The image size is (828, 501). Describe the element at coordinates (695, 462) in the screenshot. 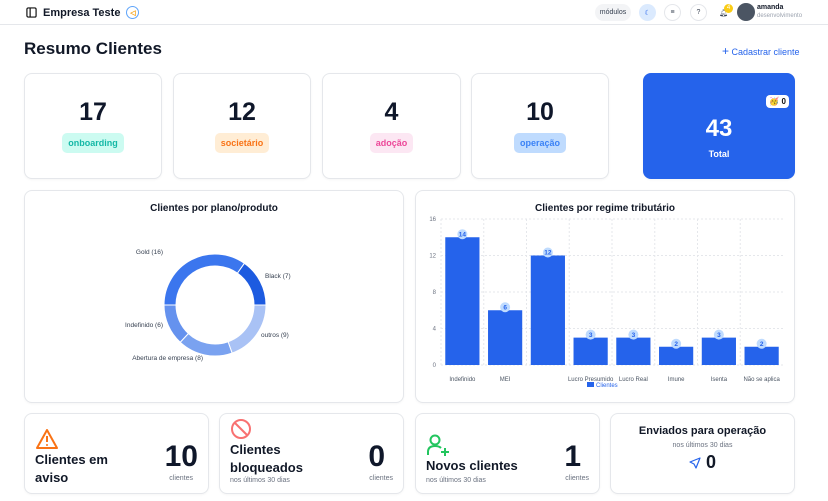

I see `send-icon` at that location.